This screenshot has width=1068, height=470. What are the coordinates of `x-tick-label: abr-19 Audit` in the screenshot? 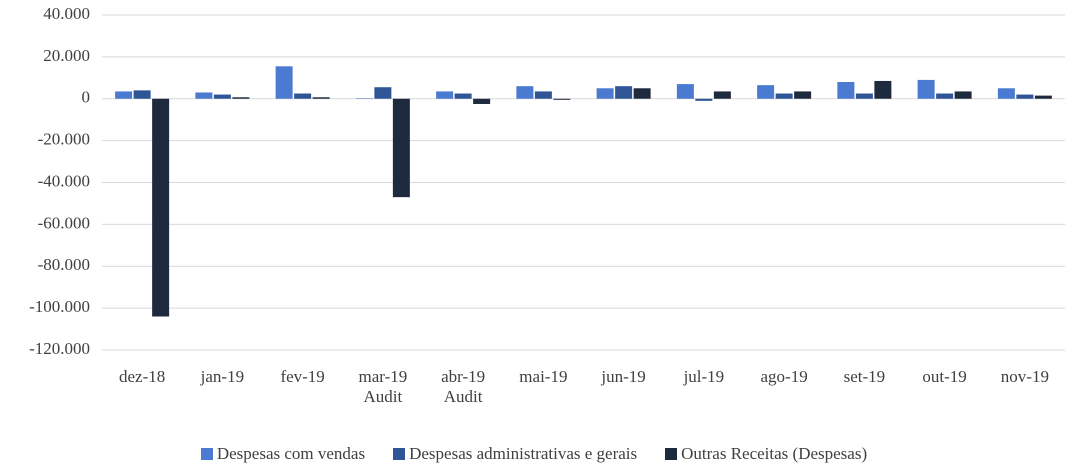 It's located at (463, 386).